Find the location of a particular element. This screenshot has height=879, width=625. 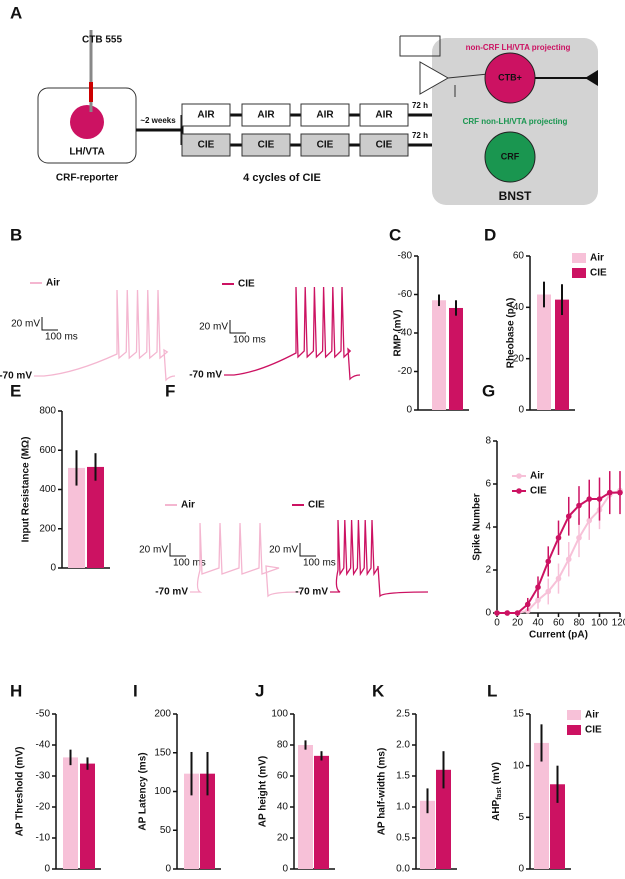

y-tick-label: 8 is located at coordinates (488, 441).